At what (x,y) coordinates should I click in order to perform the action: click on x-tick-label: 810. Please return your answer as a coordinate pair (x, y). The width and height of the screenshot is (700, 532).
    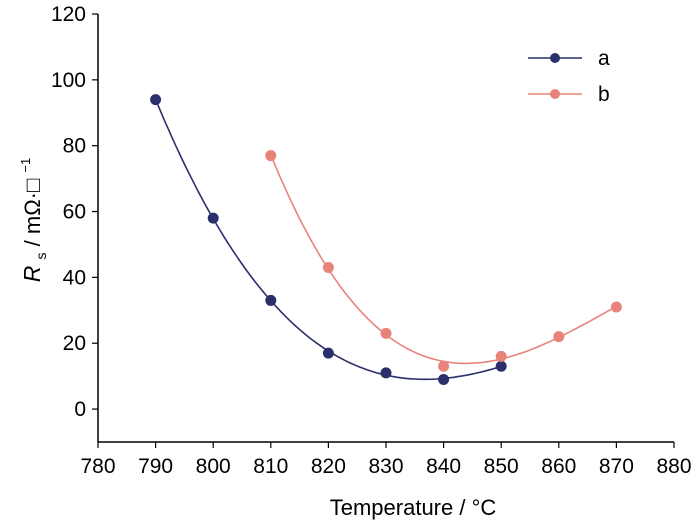
    Looking at the image, I should click on (270, 466).